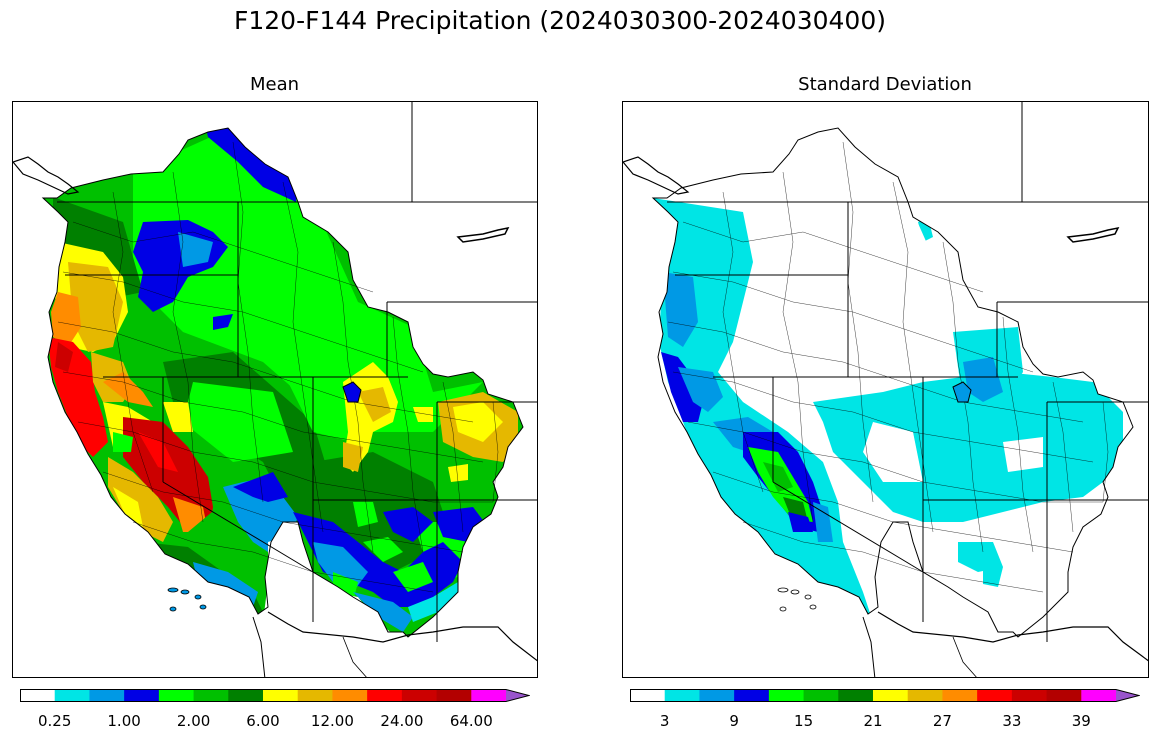 This screenshot has height=741, width=1159. What do you see at coordinates (885, 84) in the screenshot?
I see `std-panel-title: Standard Deviation` at bounding box center [885, 84].